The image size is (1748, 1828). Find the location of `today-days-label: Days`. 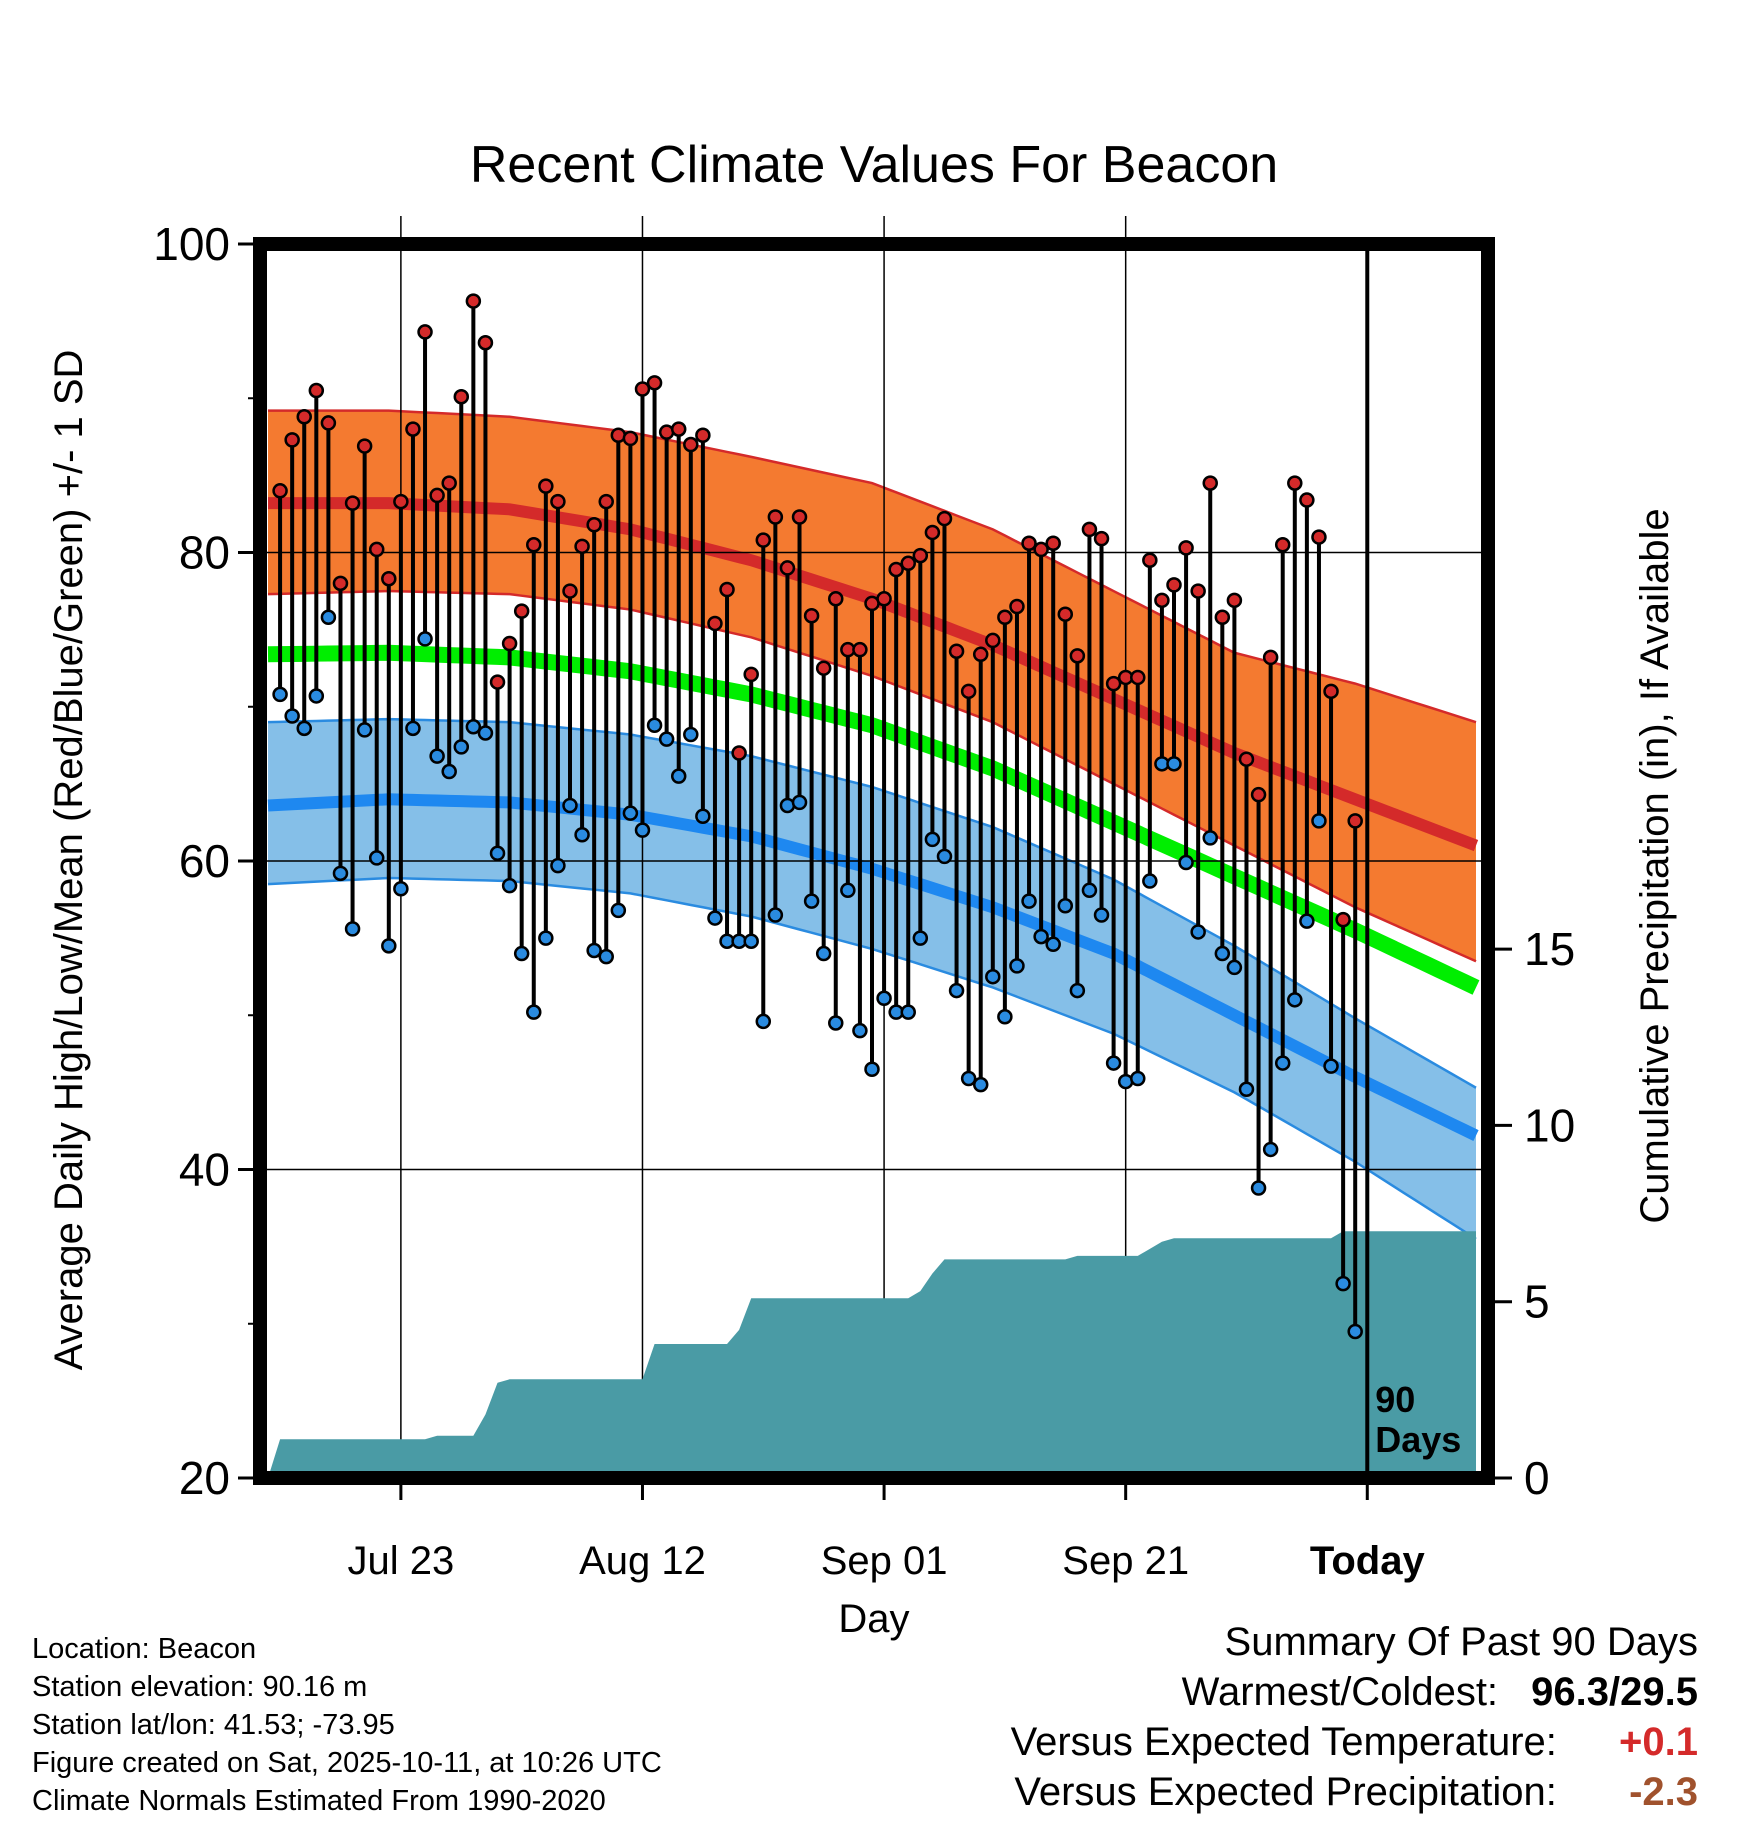

today-days-label: Days is located at coordinates (1418, 1439).